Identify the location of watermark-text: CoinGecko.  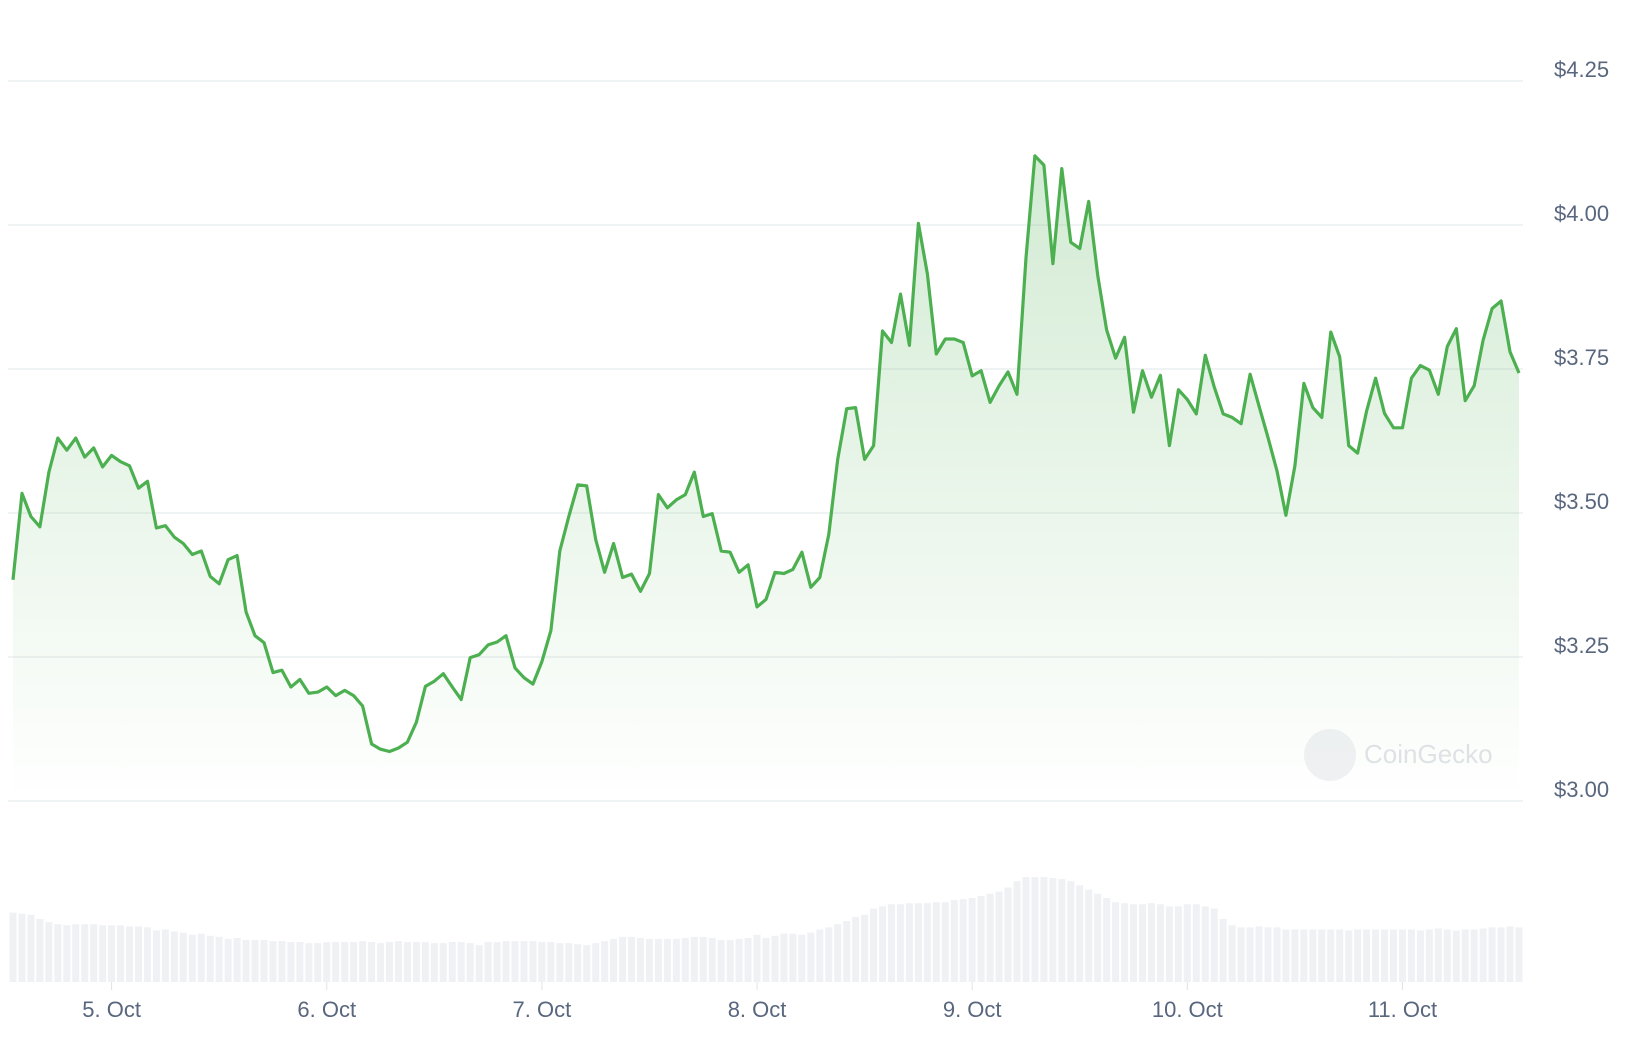
(1428, 754).